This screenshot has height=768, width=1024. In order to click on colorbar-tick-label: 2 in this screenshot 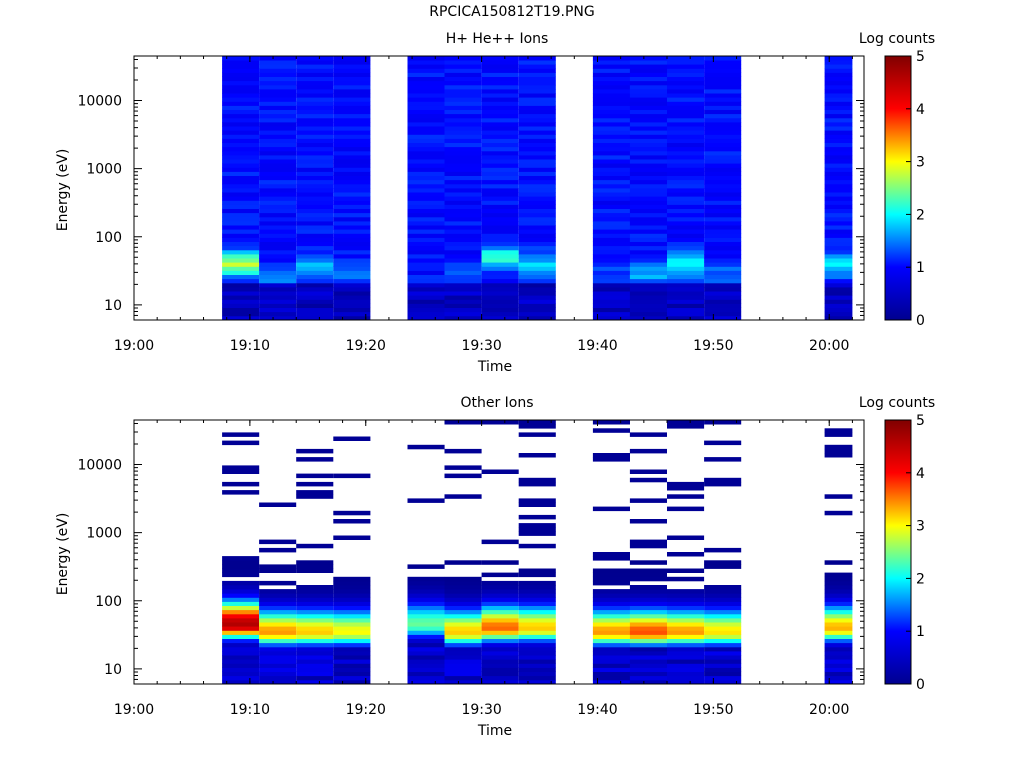, I will do `click(920, 215)`.